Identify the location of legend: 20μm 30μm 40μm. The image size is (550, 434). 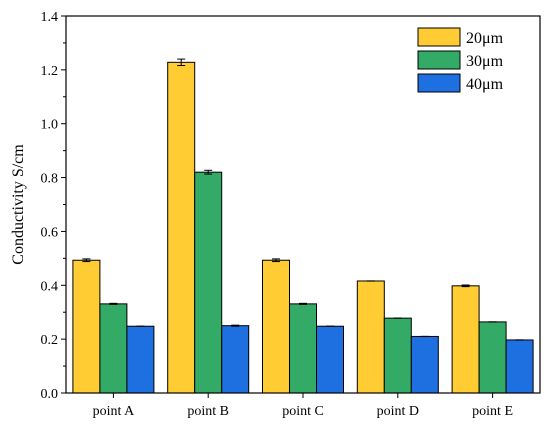
(460, 60).